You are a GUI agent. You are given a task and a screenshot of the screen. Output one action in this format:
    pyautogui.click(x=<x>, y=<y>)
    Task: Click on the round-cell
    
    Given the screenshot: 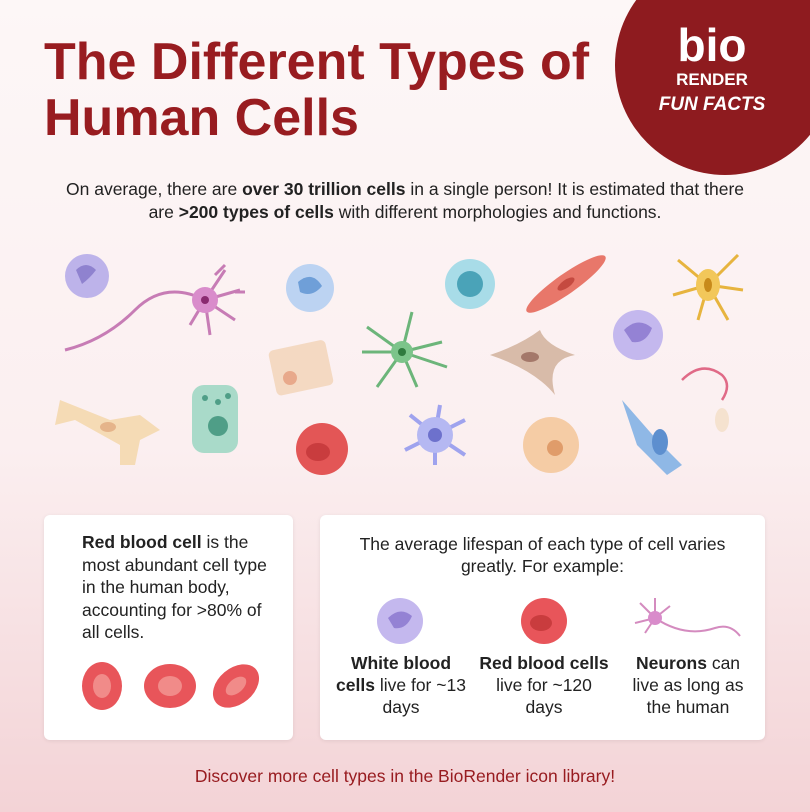 What is the action you would take?
    pyautogui.click(x=470, y=284)
    